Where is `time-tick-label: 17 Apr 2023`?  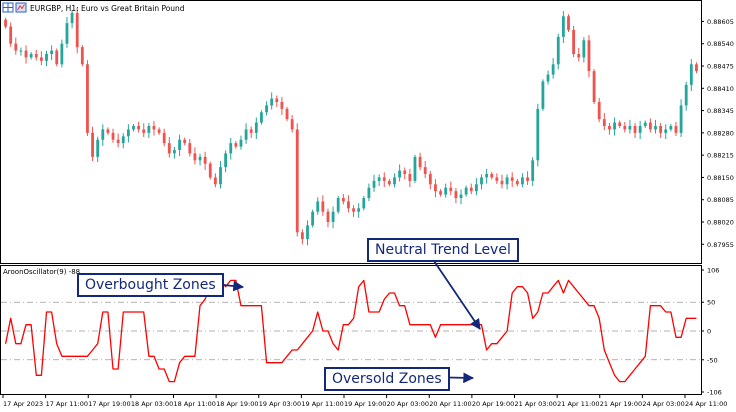 time-tick-label: 17 Apr 2023 is located at coordinates (23, 404).